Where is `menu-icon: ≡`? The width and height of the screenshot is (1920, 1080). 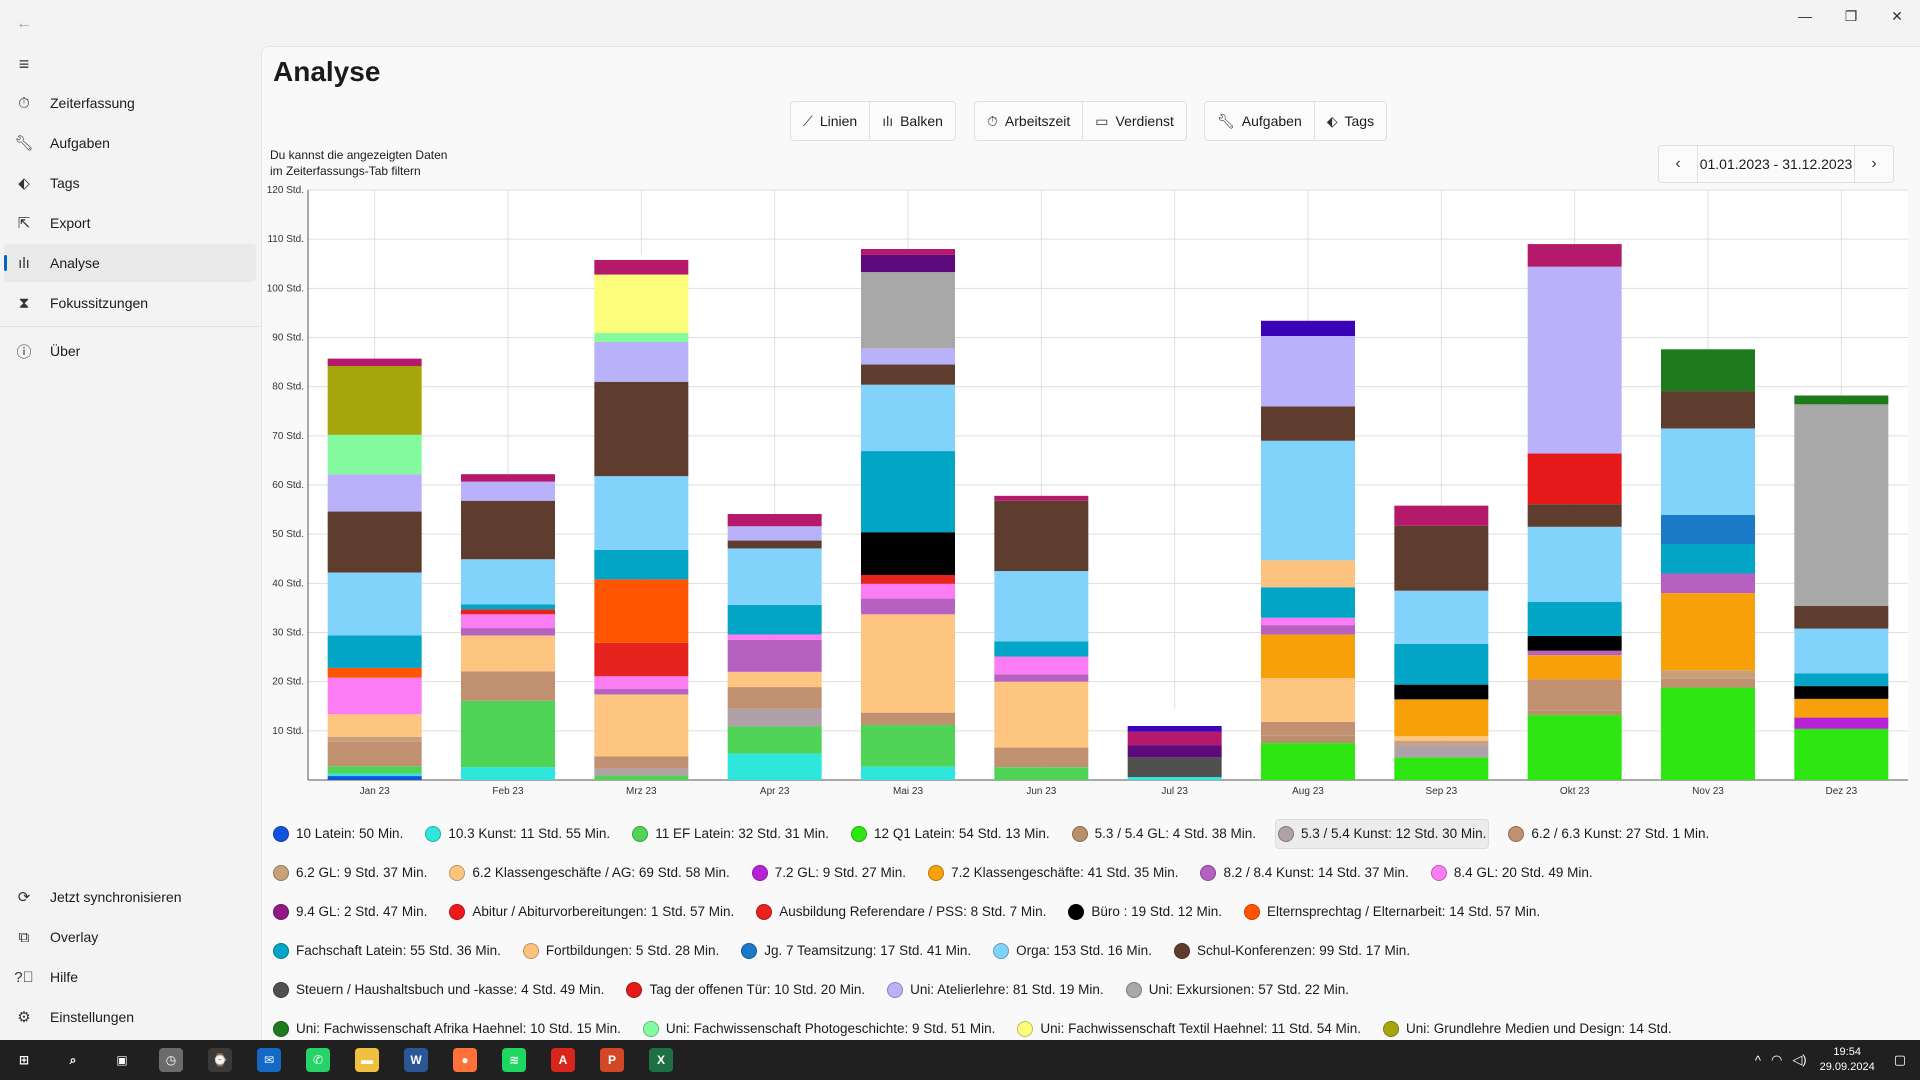 menu-icon: ≡ is located at coordinates (24, 63).